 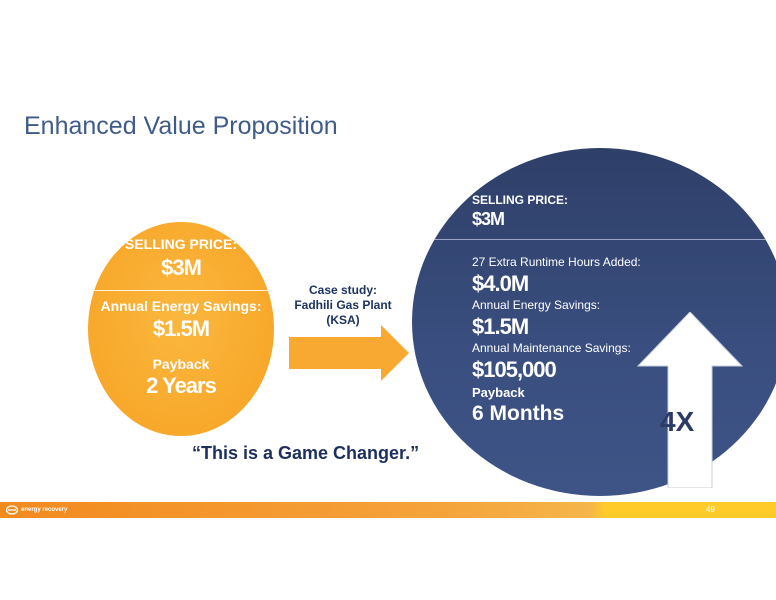 I want to click on right-selling-price-value: $3M, so click(x=488, y=219).